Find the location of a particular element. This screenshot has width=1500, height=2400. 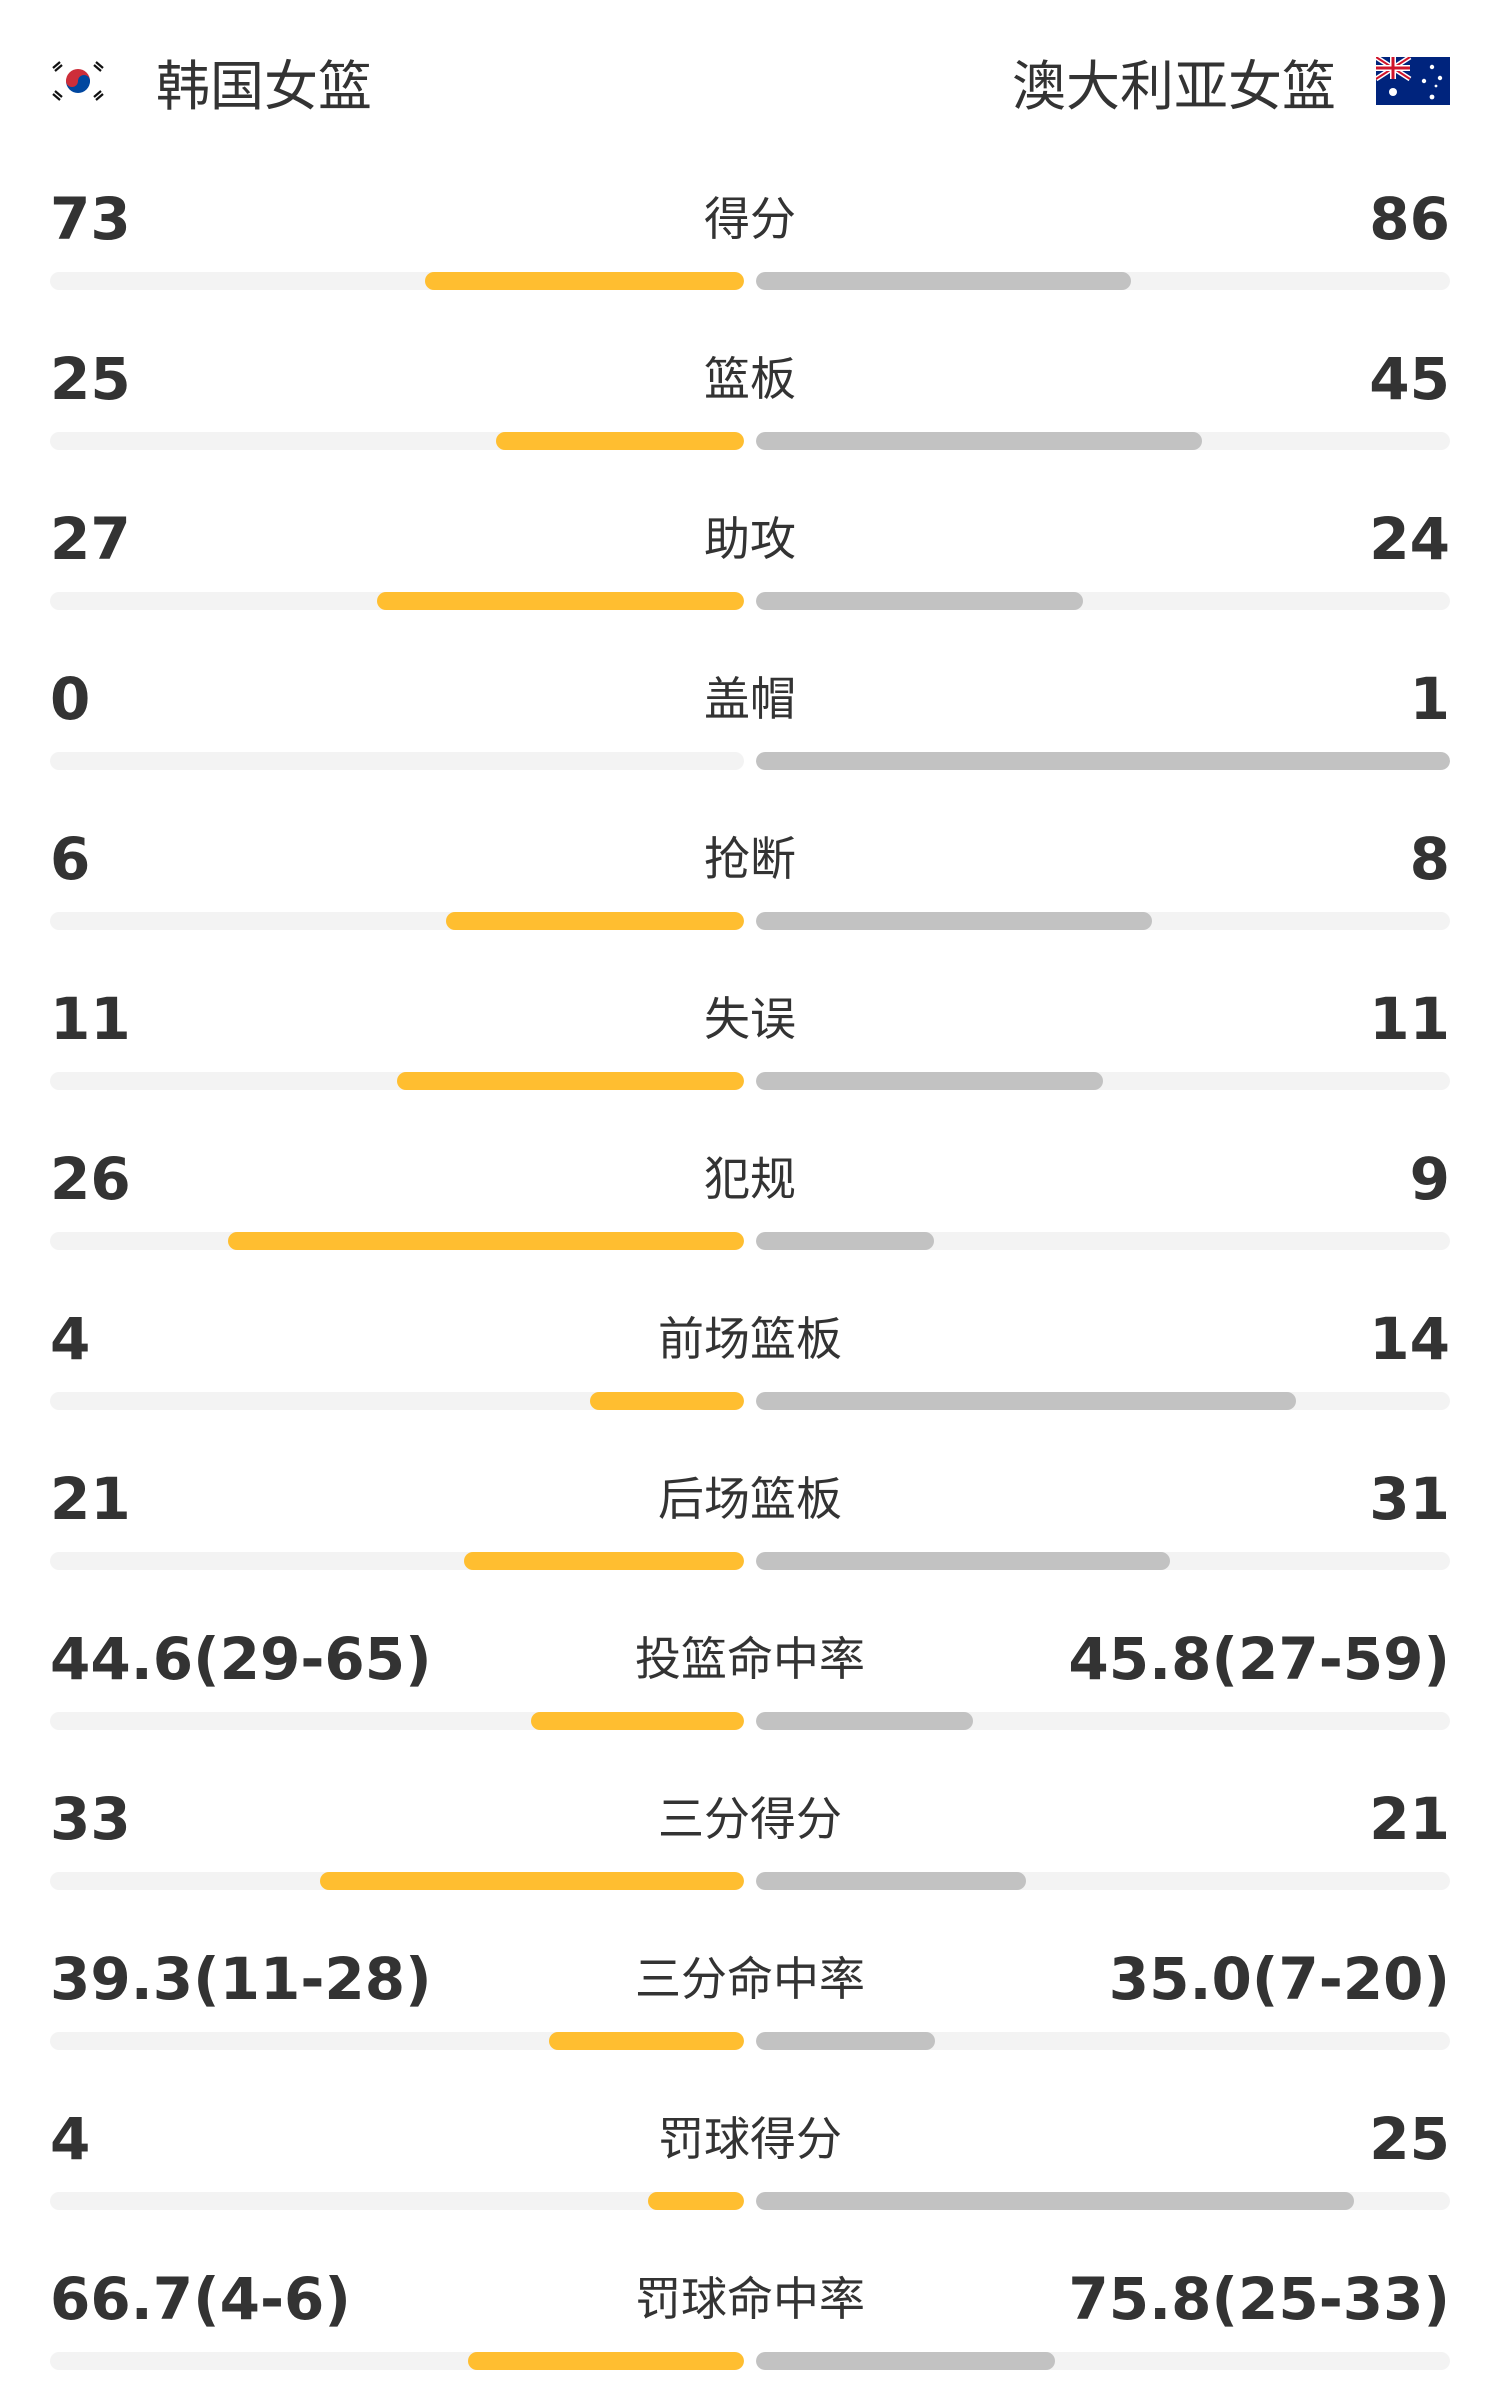

away-stat-value: 8 is located at coordinates (1429, 859).